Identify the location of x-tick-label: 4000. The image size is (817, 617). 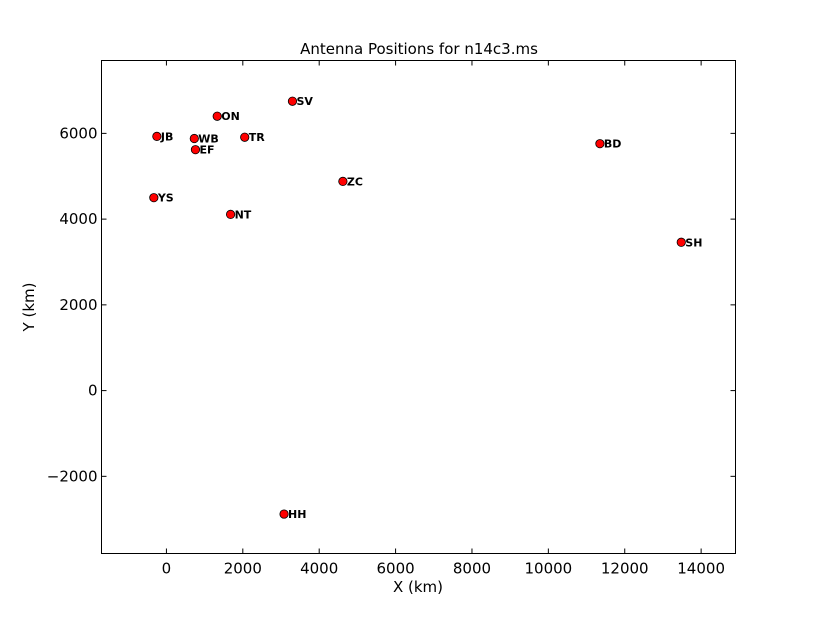
(319, 569).